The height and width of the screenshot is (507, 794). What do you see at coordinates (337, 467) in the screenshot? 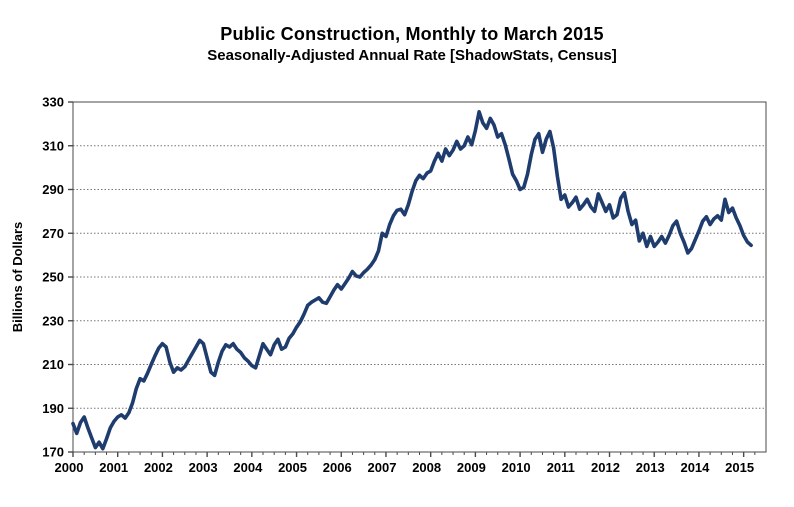
I see `x-tick-label-2006: 2006` at bounding box center [337, 467].